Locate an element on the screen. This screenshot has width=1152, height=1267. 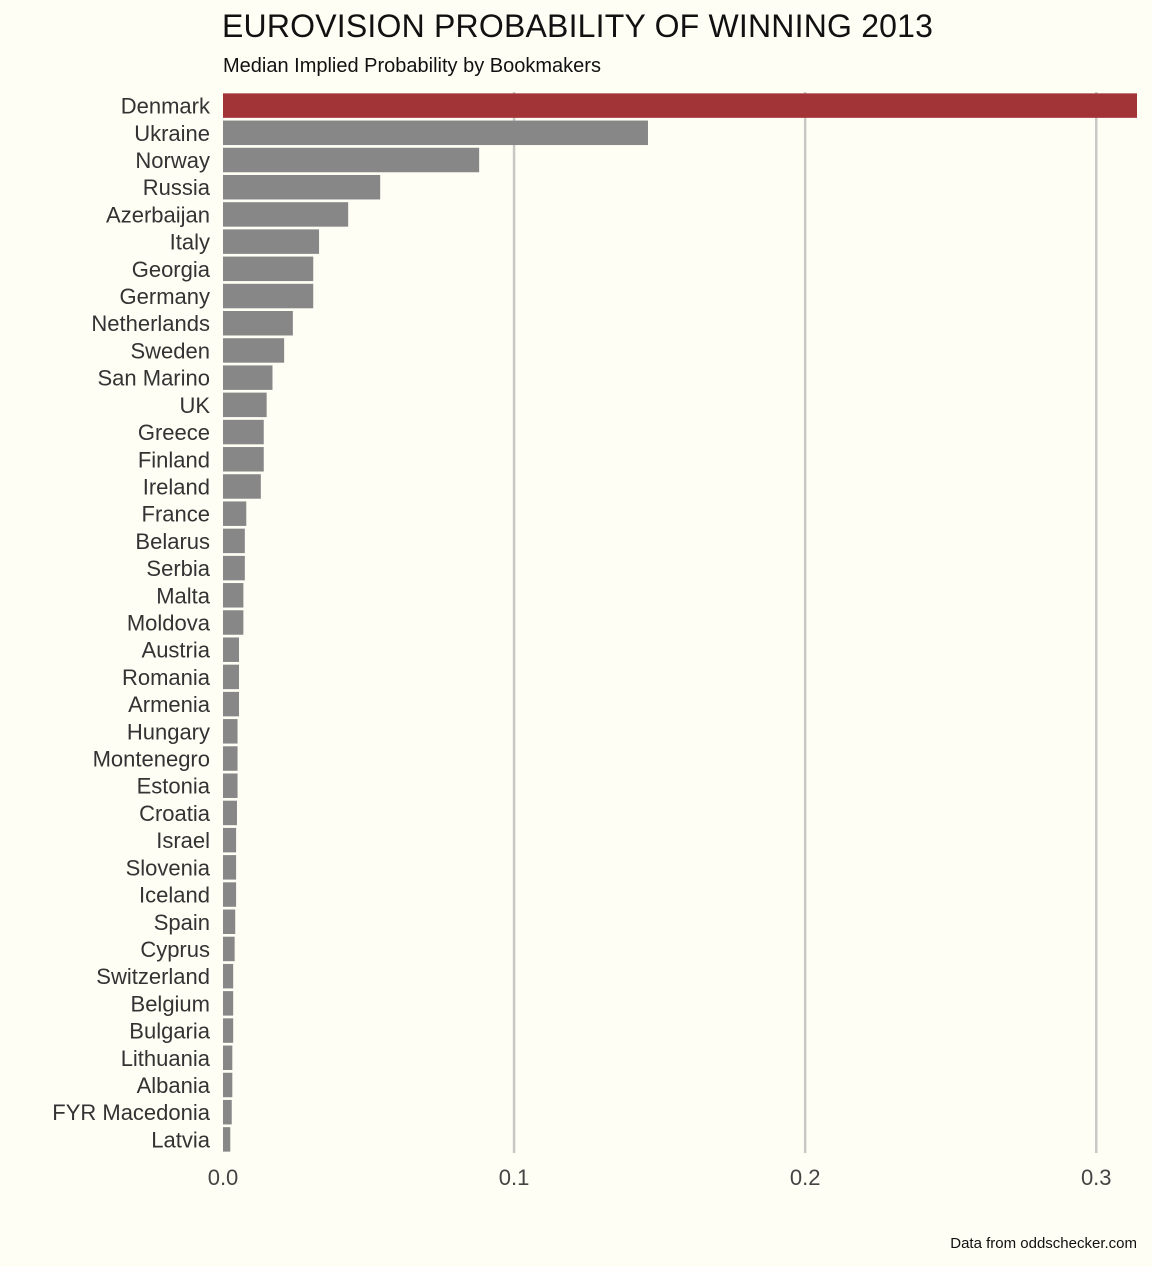
category-label: Italy is located at coordinates (190, 242).